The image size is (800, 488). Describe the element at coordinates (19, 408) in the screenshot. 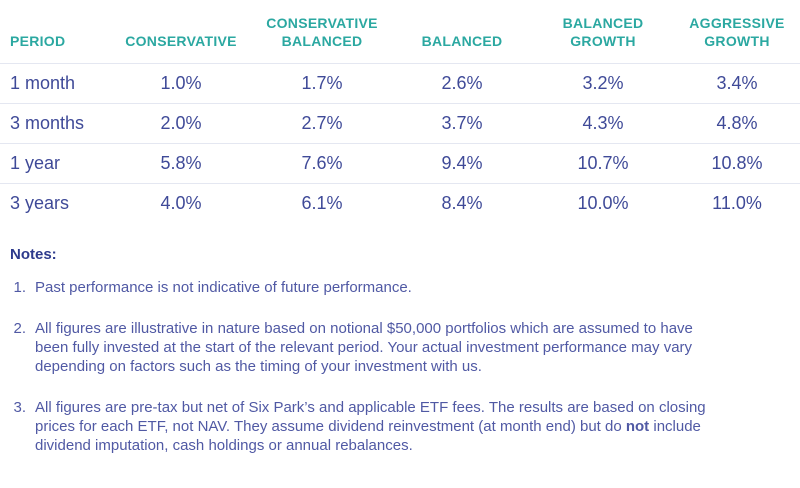

I see `note-number: 3.` at that location.